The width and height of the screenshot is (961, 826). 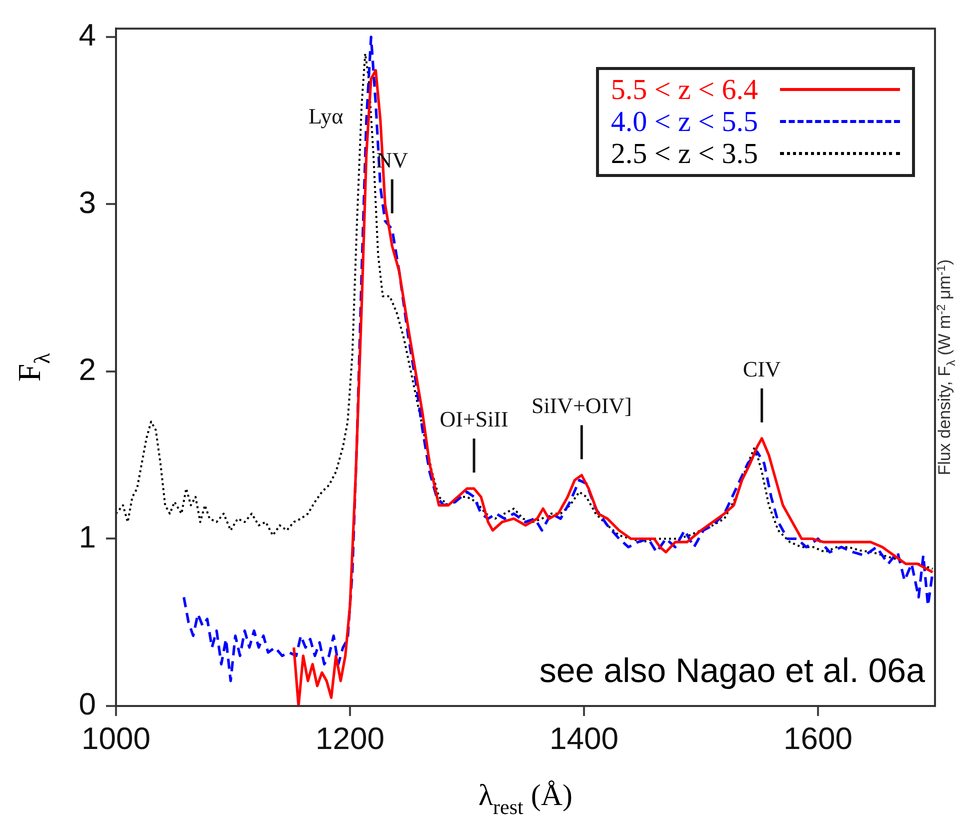 What do you see at coordinates (87, 536) in the screenshot?
I see `y-tick-label: 1` at bounding box center [87, 536].